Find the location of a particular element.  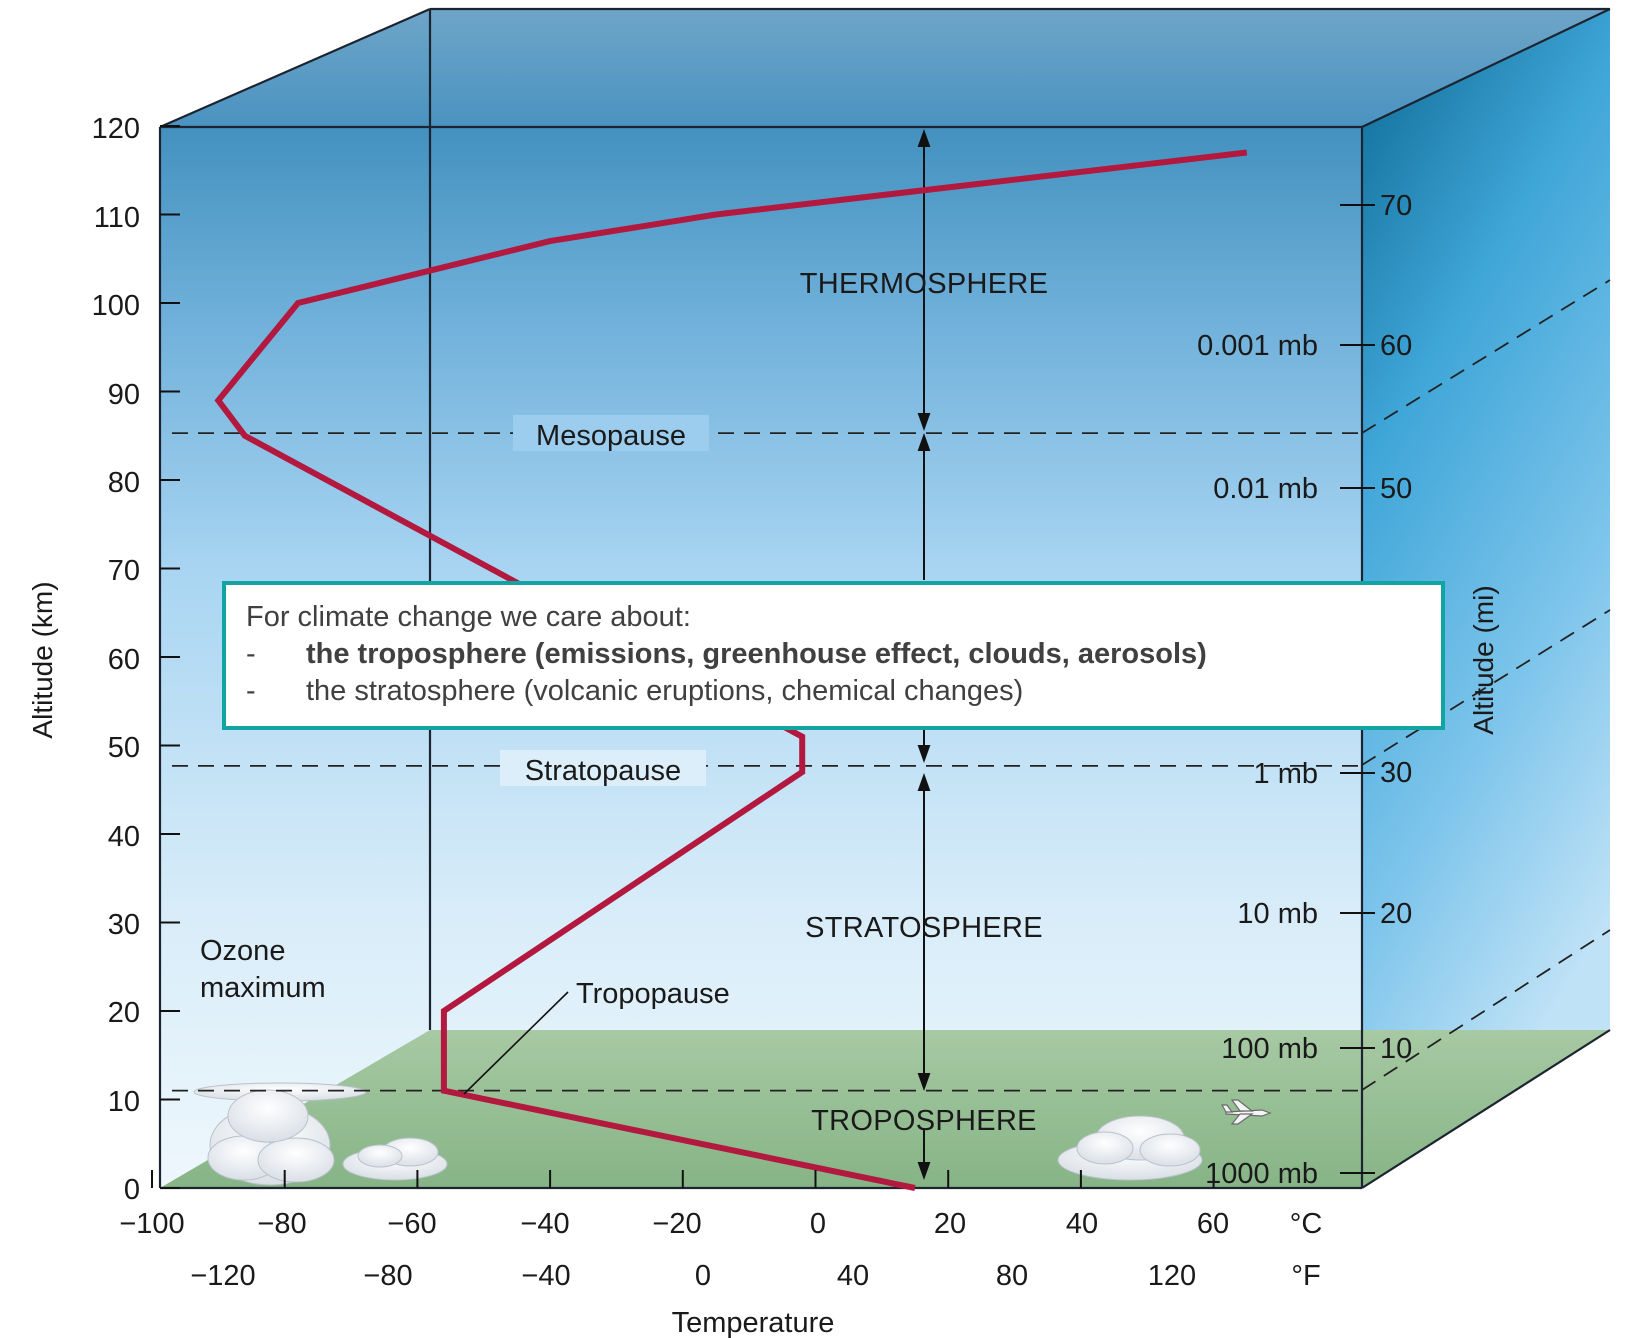

fahrenheit-tick-labels: −120 −80 −40 0 40 80 120 is located at coordinates (693, 1276).